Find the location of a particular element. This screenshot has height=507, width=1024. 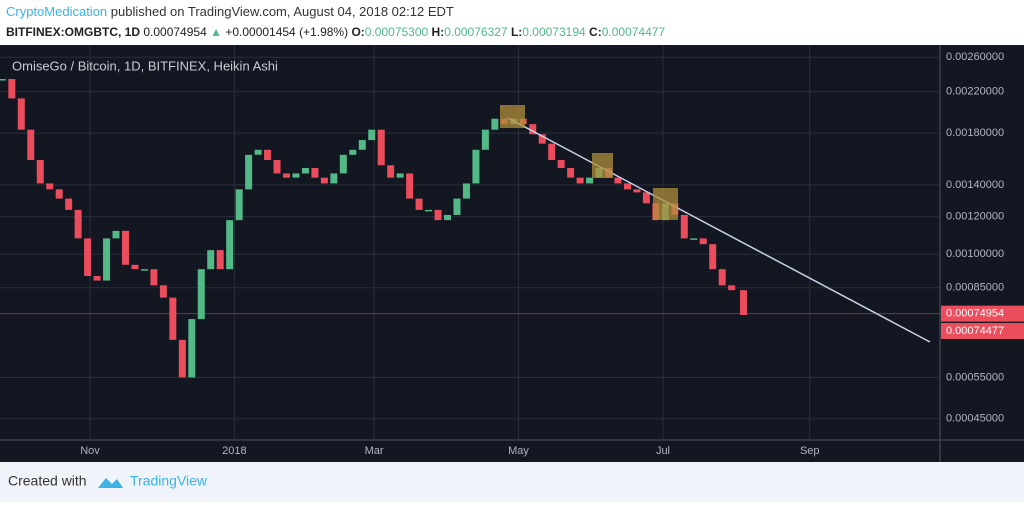

x-tick-label: 2018 is located at coordinates (234, 451).